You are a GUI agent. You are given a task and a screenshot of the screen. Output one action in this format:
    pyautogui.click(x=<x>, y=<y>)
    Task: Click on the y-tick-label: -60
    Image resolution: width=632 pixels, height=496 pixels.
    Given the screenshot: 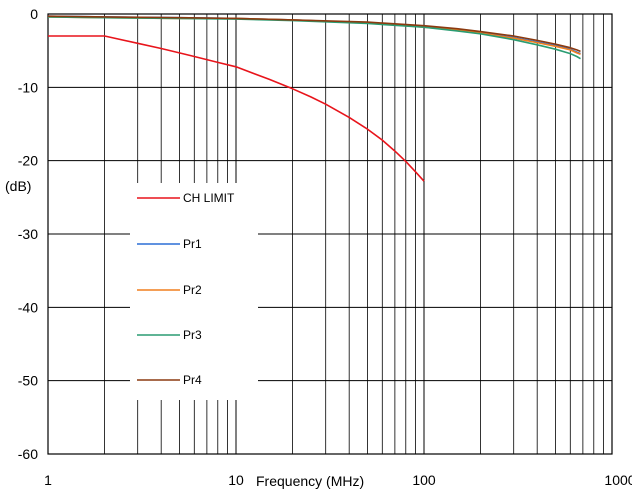 What is the action you would take?
    pyautogui.click(x=28, y=454)
    